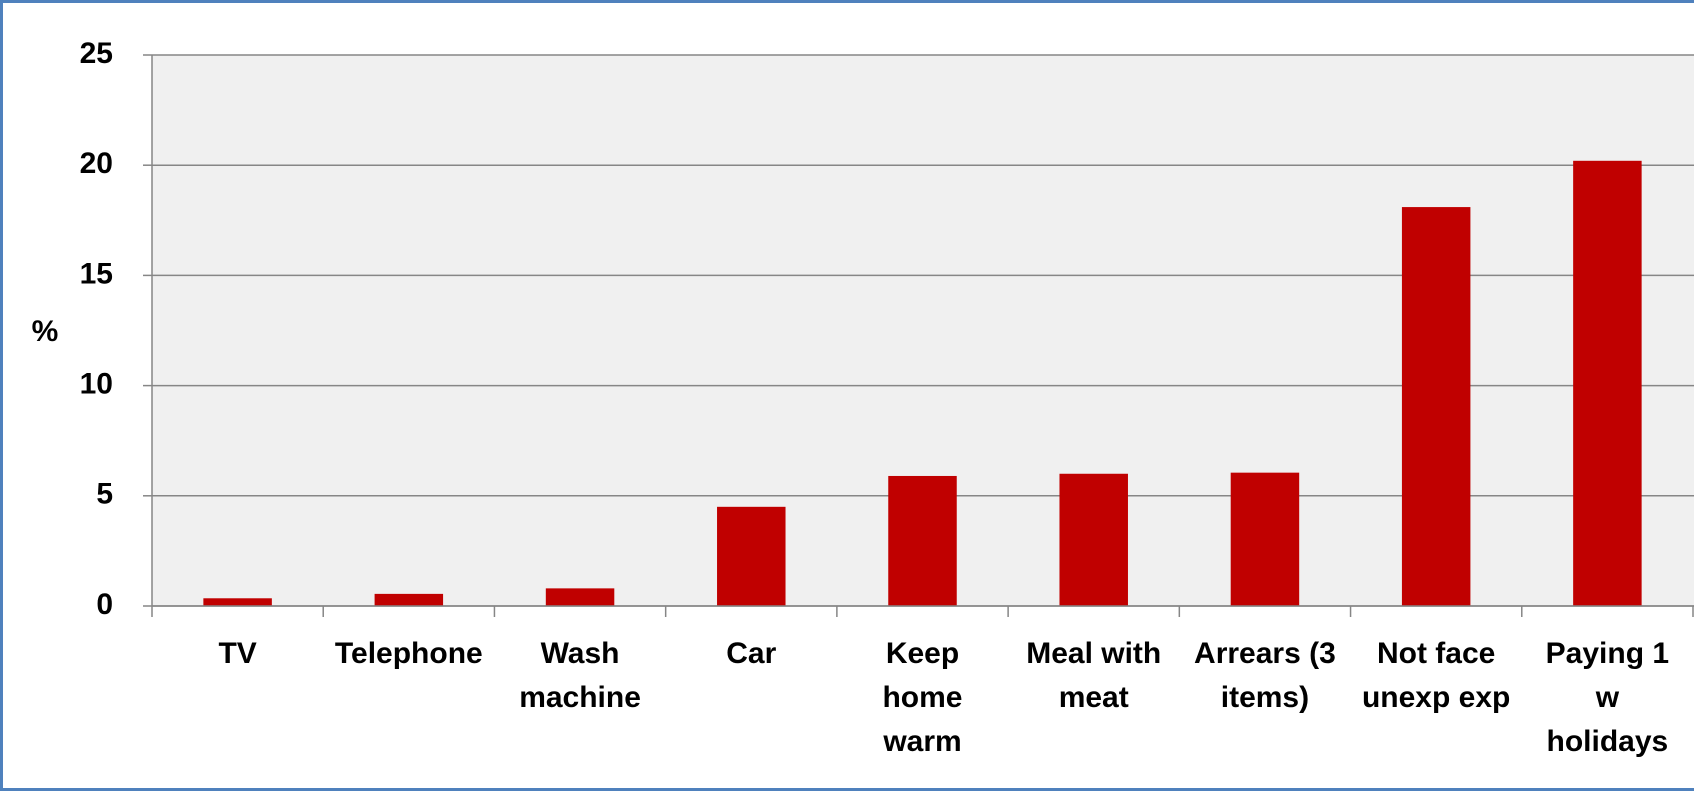 This screenshot has height=794, width=1694. Describe the element at coordinates (96, 273) in the screenshot. I see `y-tick-label: 15` at that location.